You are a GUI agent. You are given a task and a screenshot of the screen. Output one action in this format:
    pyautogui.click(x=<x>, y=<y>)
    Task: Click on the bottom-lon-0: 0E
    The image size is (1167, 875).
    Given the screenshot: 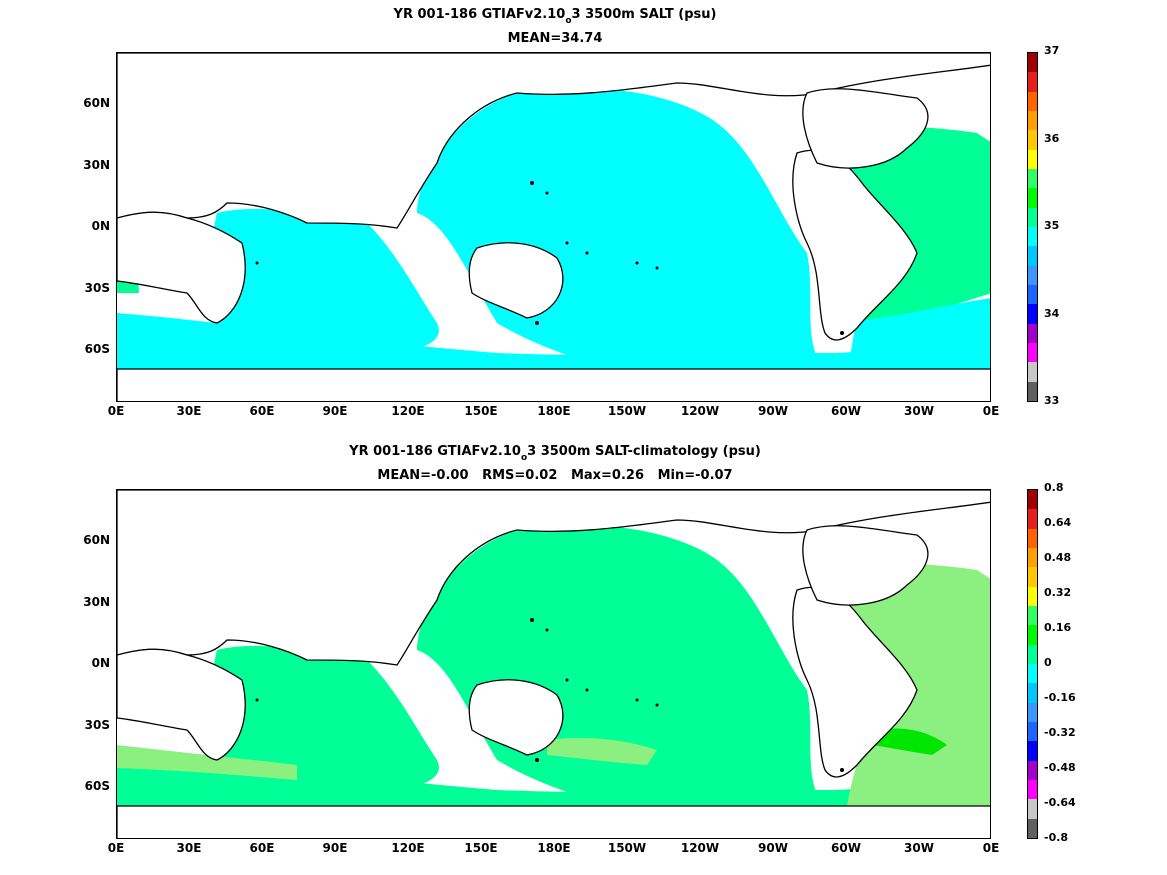 What is the action you would take?
    pyautogui.click(x=116, y=848)
    